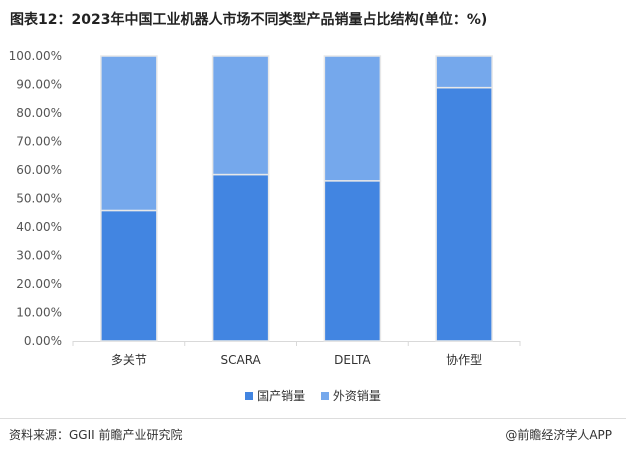 The image size is (626, 452). Describe the element at coordinates (281, 396) in the screenshot. I see `legend-label: 国产销量` at that location.